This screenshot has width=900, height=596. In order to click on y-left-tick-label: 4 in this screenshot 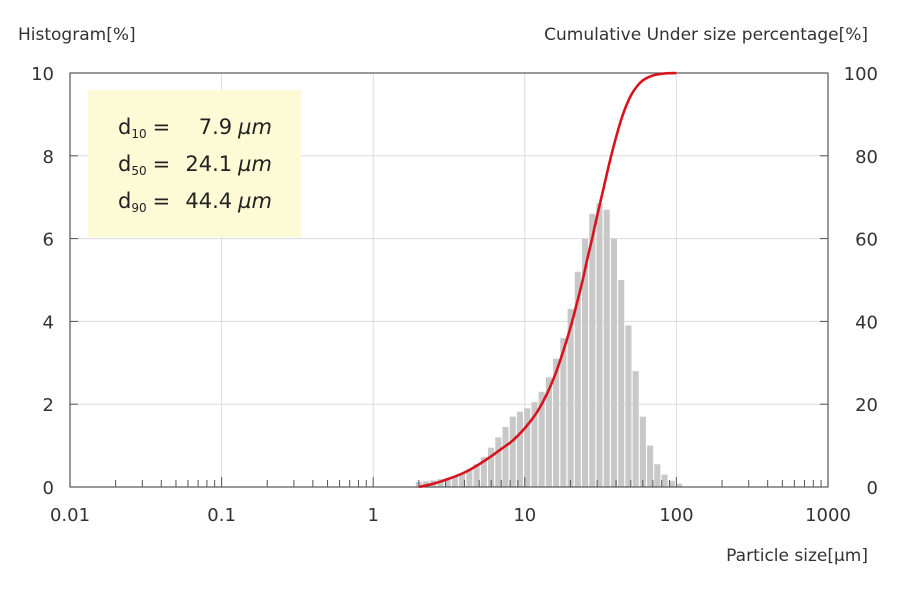, I will do `click(48, 322)`.